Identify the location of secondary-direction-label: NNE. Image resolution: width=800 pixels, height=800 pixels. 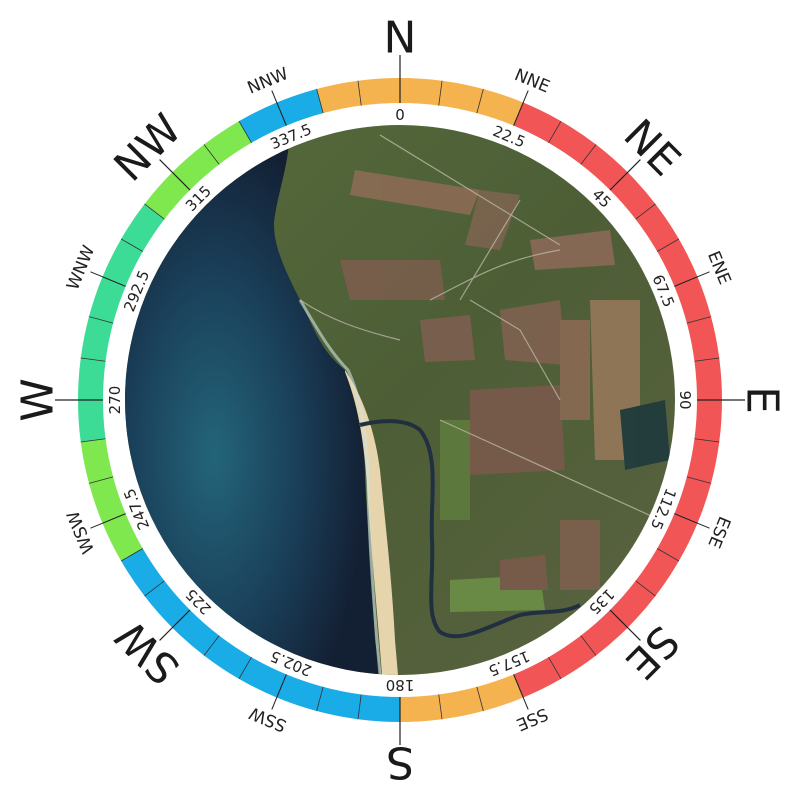
(531, 81).